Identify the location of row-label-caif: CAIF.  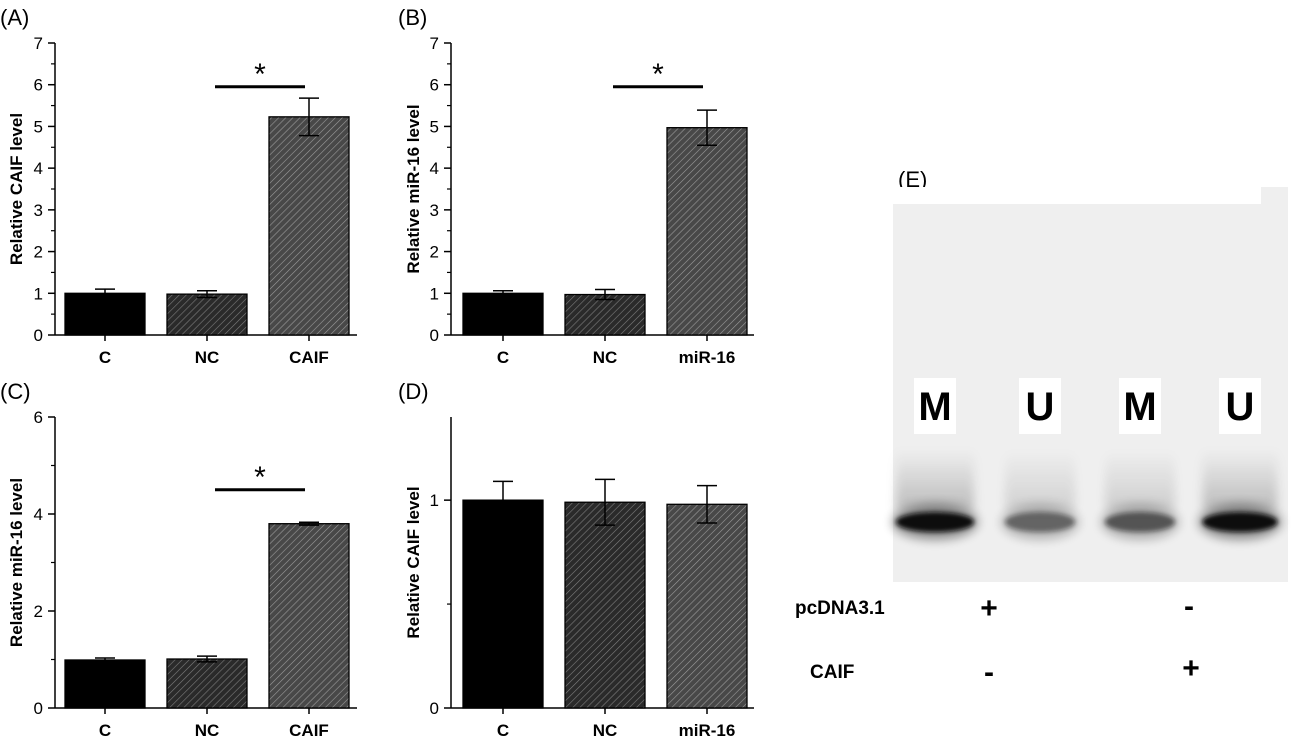
(832, 672).